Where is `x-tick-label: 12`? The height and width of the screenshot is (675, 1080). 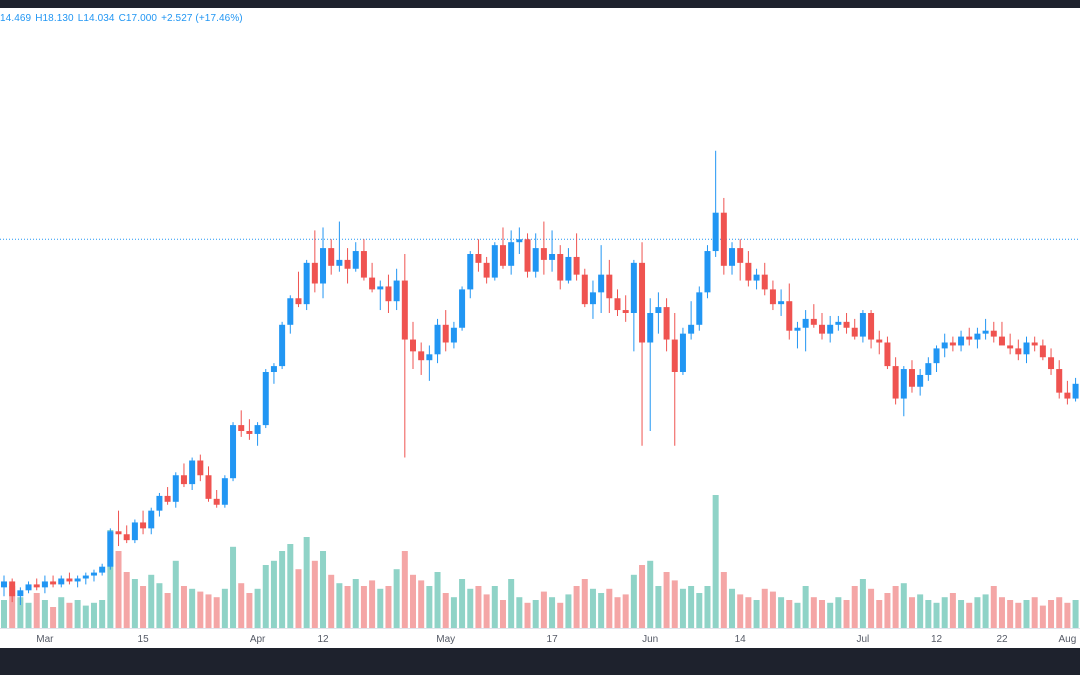
x-tick-label: 12 is located at coordinates (323, 639).